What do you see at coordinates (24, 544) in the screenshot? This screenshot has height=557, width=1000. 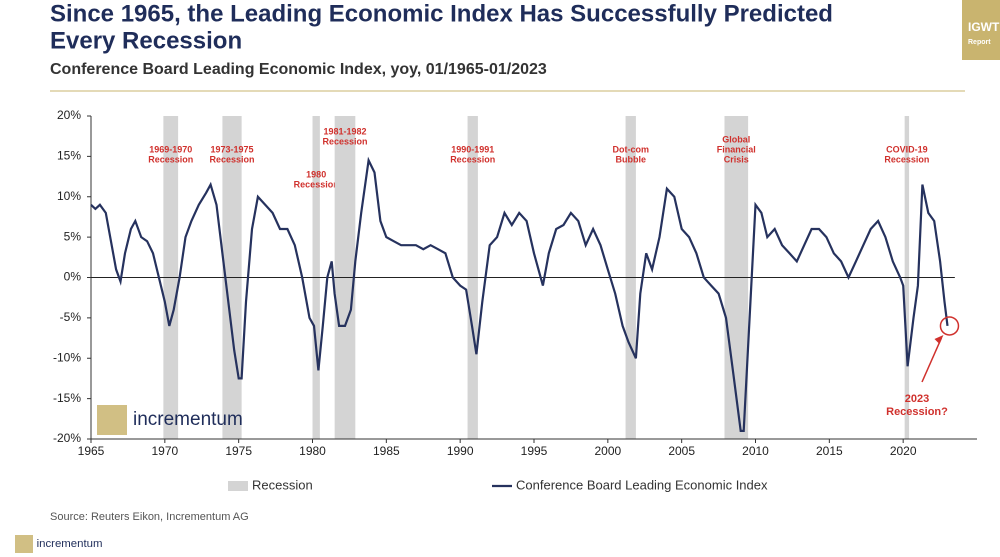 I see `footer-logo-icon` at bounding box center [24, 544].